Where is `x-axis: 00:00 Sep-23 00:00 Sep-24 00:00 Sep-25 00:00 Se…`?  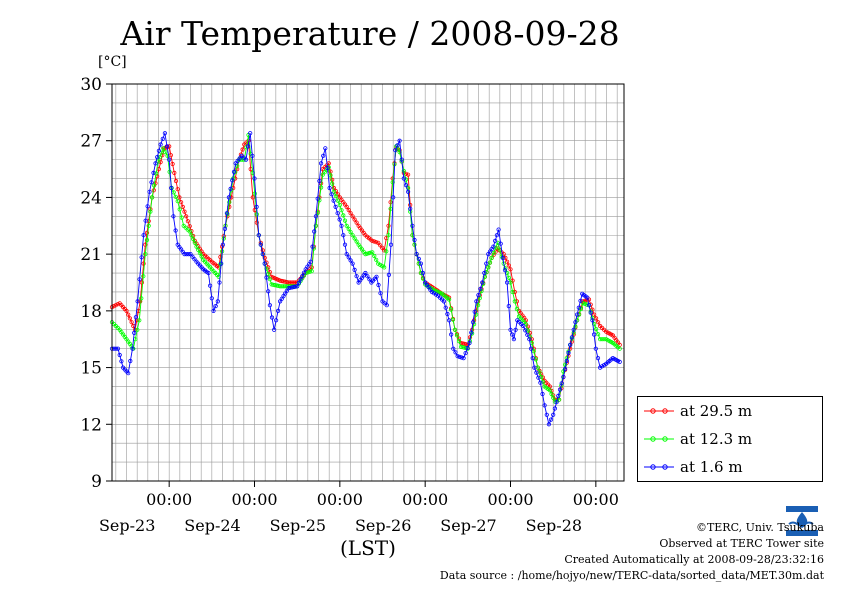 x-axis: 00:00 Sep-23 00:00 Sep-24 00:00 Sep-25 00:00 Se… is located at coordinates (359, 508).